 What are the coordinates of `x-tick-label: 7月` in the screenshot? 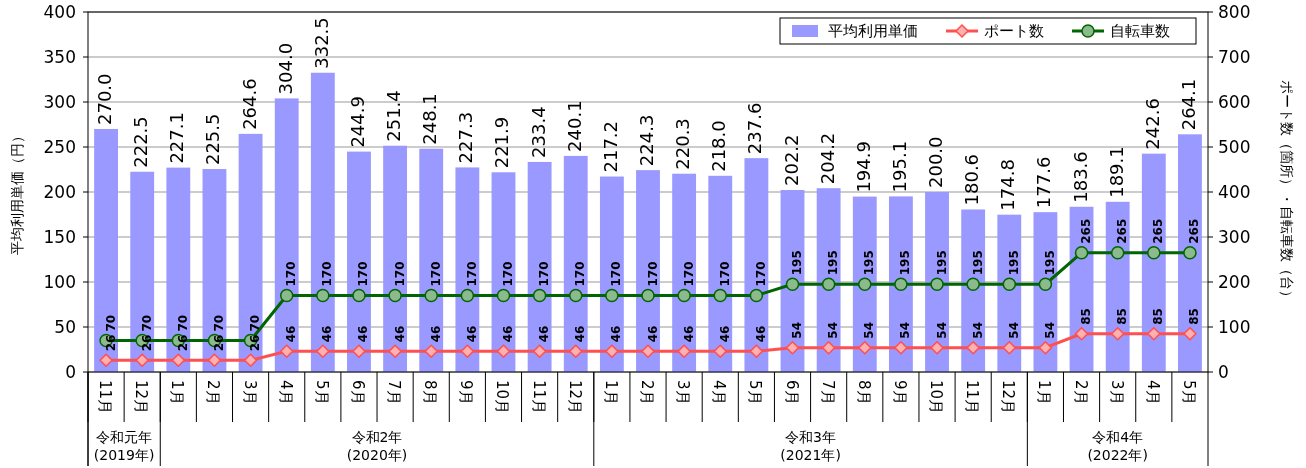 It's located at (394, 392).